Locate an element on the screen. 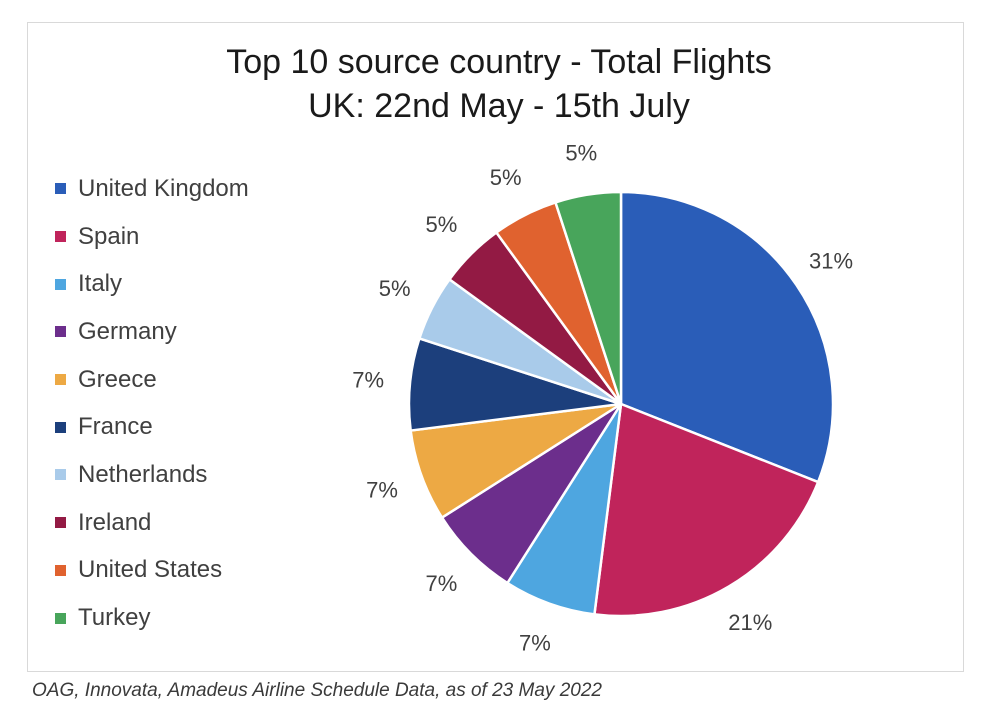 The height and width of the screenshot is (724, 998). legend-item-france: France is located at coordinates (152, 427).